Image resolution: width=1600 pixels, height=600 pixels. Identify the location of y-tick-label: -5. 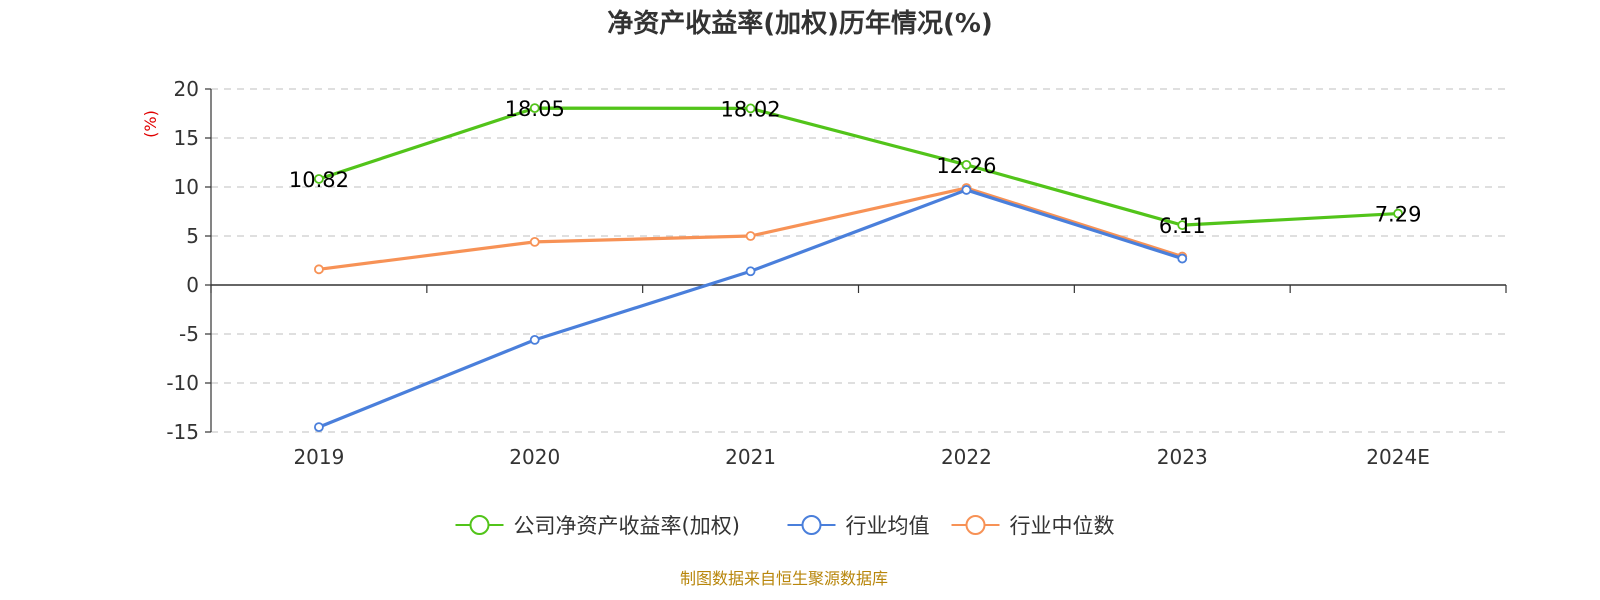
(189, 334).